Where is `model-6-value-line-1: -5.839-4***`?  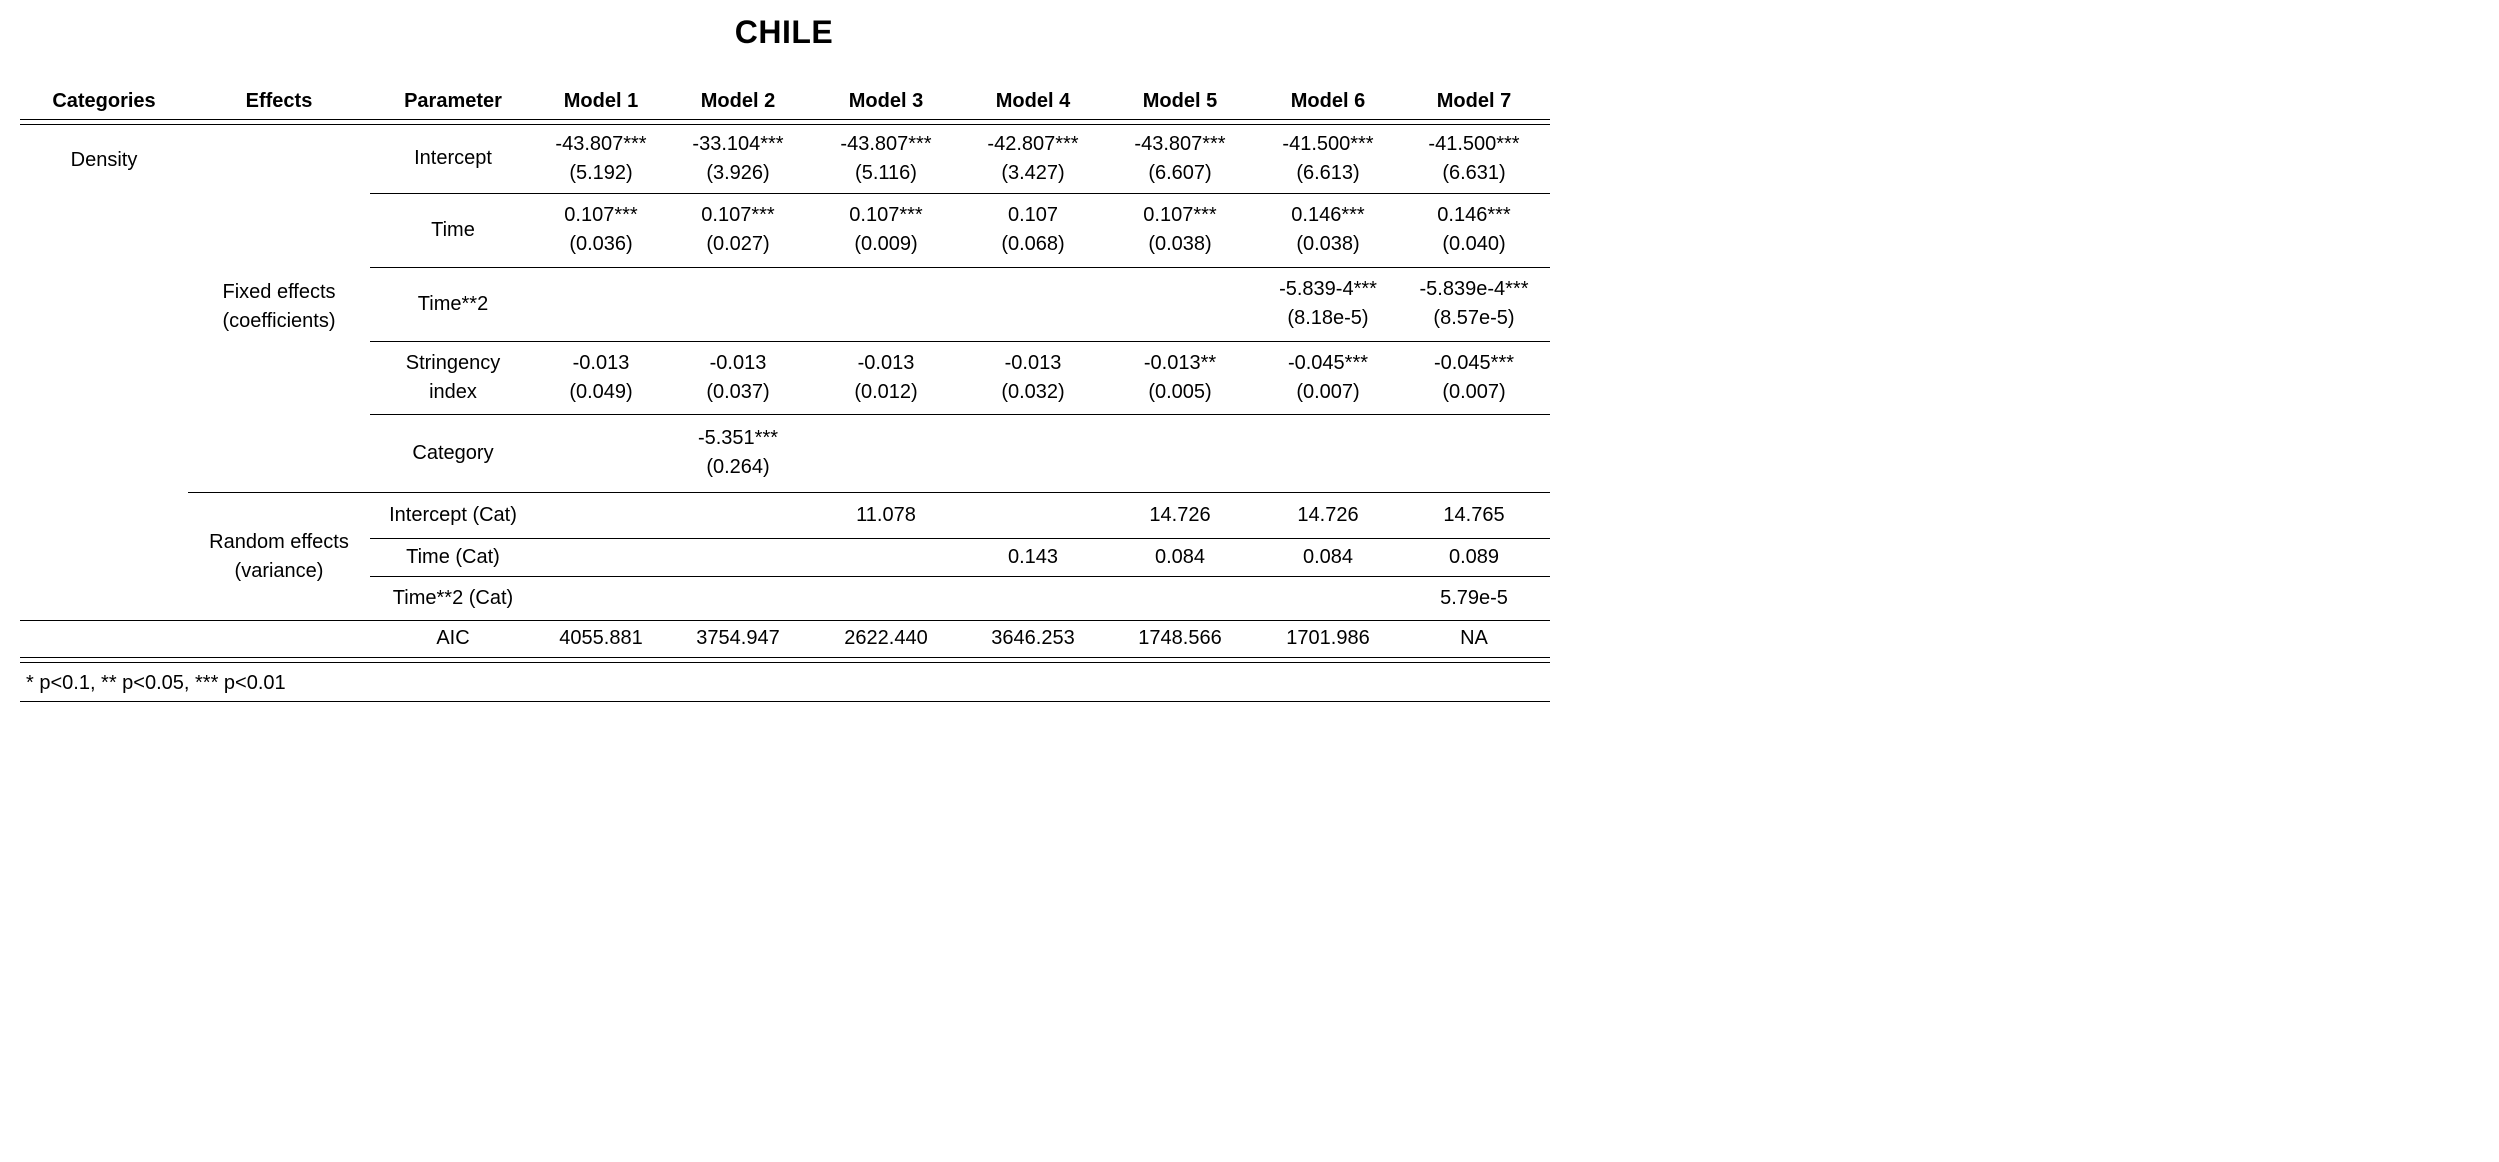
model-6-value-line-1: -5.839-4*** is located at coordinates (1328, 289).